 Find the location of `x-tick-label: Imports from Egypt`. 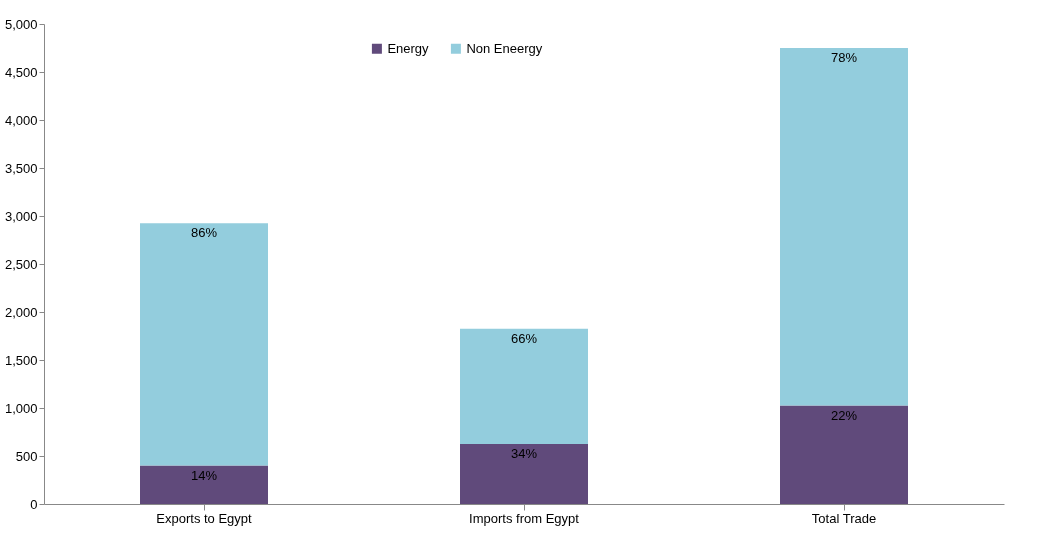

x-tick-label: Imports from Egypt is located at coordinates (524, 518).